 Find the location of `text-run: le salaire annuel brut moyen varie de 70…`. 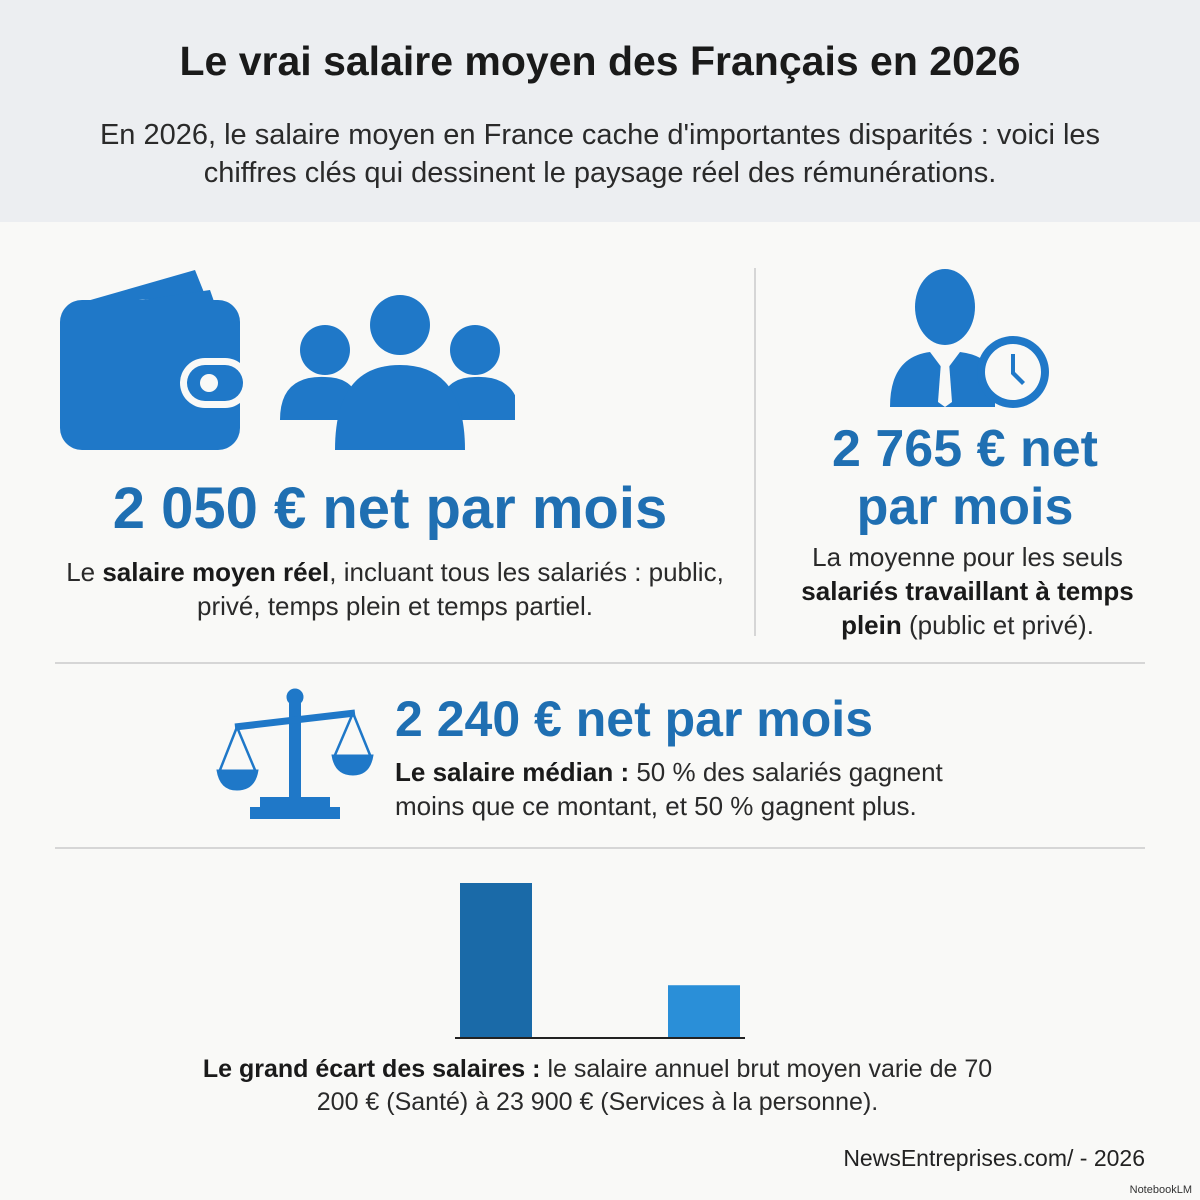

text-run: le salaire annuel brut moyen varie de 70… is located at coordinates (654, 1085).